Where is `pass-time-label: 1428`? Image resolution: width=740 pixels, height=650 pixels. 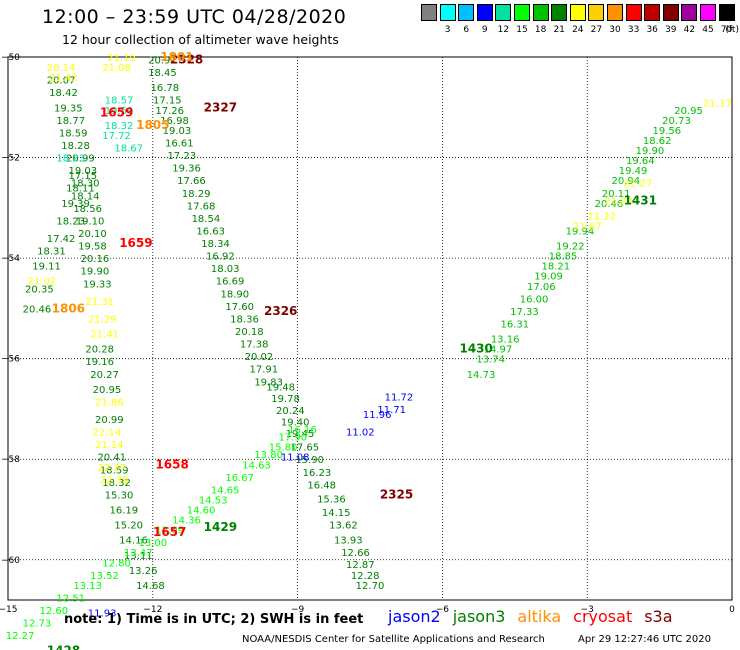 pass-time-label: 1428 is located at coordinates (63, 646).